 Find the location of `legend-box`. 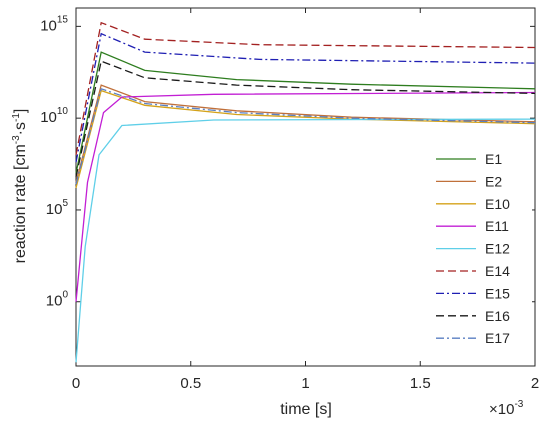

legend-box is located at coordinates (480, 250).